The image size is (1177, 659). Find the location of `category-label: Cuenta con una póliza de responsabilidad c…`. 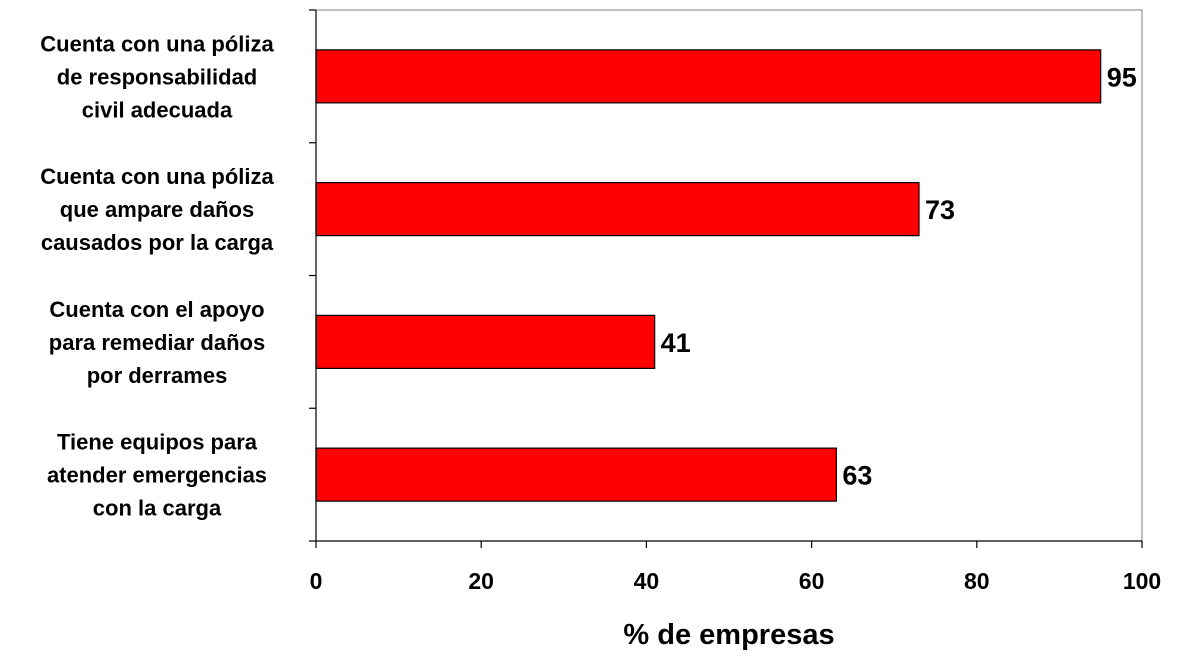

category-label: Cuenta con una póliza de responsabilidad c… is located at coordinates (157, 76).